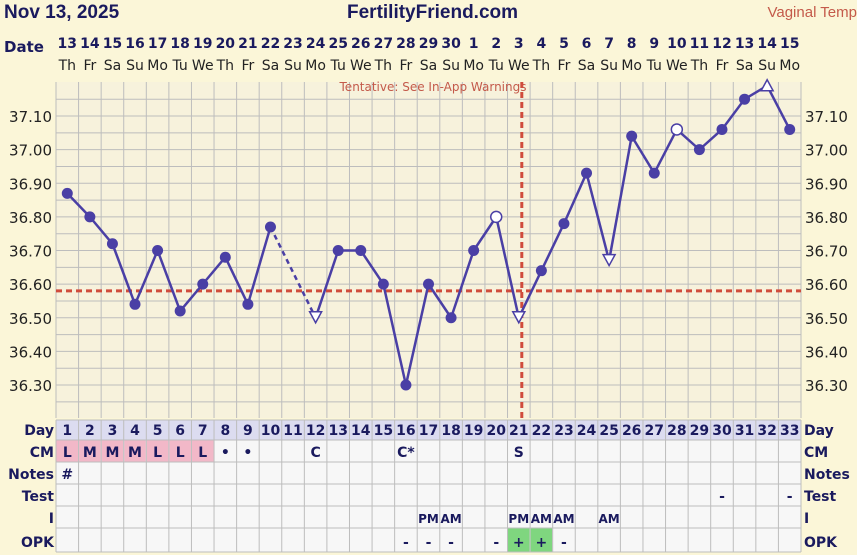 The height and width of the screenshot is (555, 857). I want to click on cell-day: 8, so click(225, 431).